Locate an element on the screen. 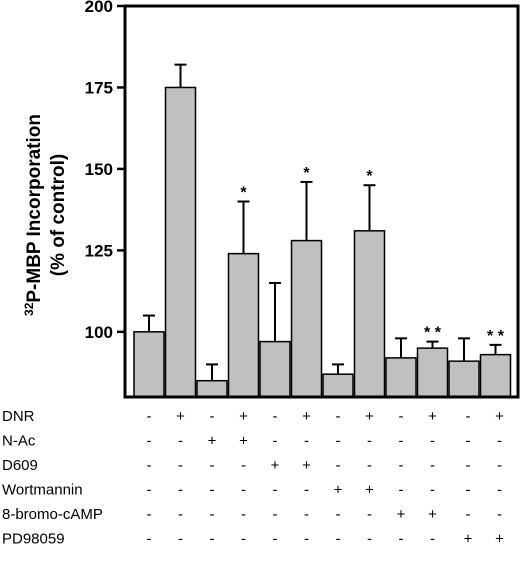 The width and height of the screenshot is (520, 570). treatment-label: Wortmannin is located at coordinates (42, 490).